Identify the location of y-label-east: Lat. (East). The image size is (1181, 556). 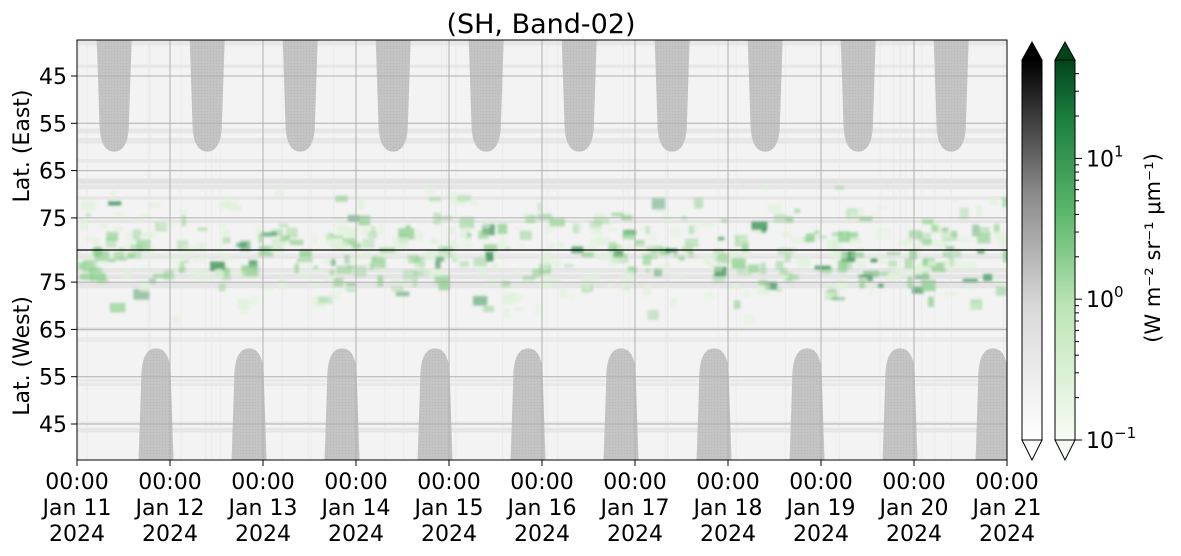
(22, 146).